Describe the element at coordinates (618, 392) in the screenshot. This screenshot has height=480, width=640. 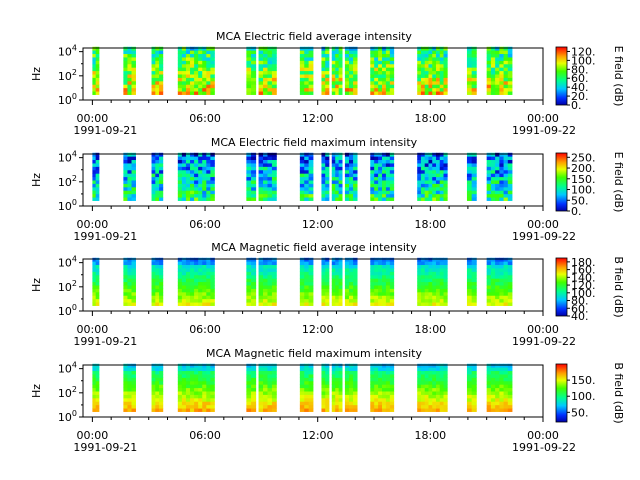
I see `colorbar-label: B field (dB)` at that location.